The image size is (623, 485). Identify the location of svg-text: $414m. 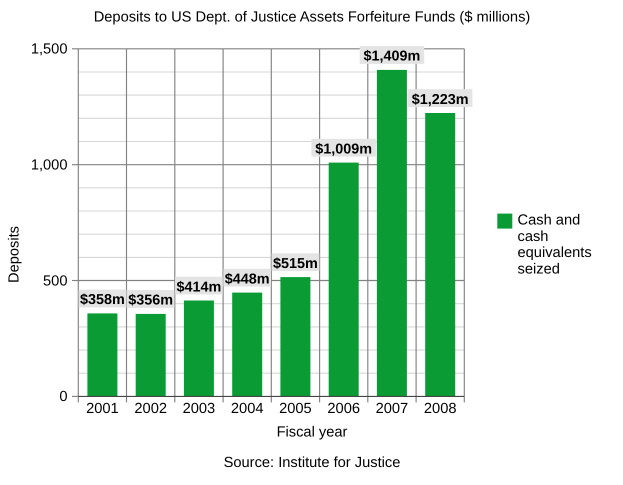
(198, 287).